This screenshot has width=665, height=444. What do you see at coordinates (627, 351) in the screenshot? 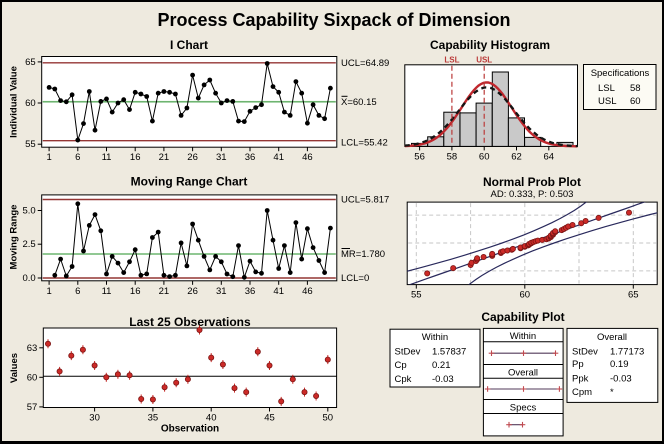
I see `svg-text: 1.77173` at bounding box center [627, 351].